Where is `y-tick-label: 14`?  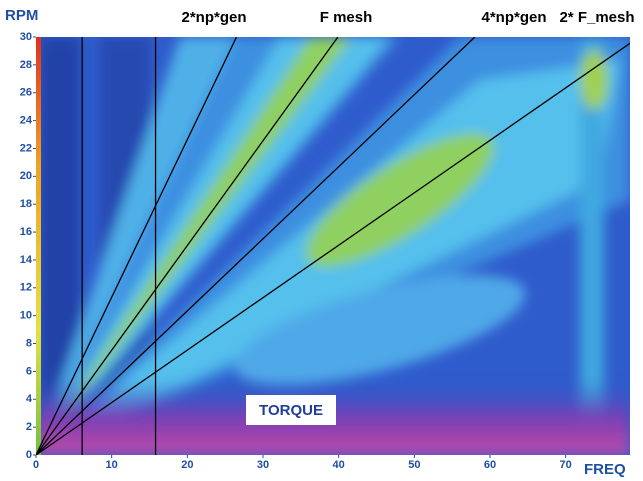
y-tick-label: 14 is located at coordinates (26, 260).